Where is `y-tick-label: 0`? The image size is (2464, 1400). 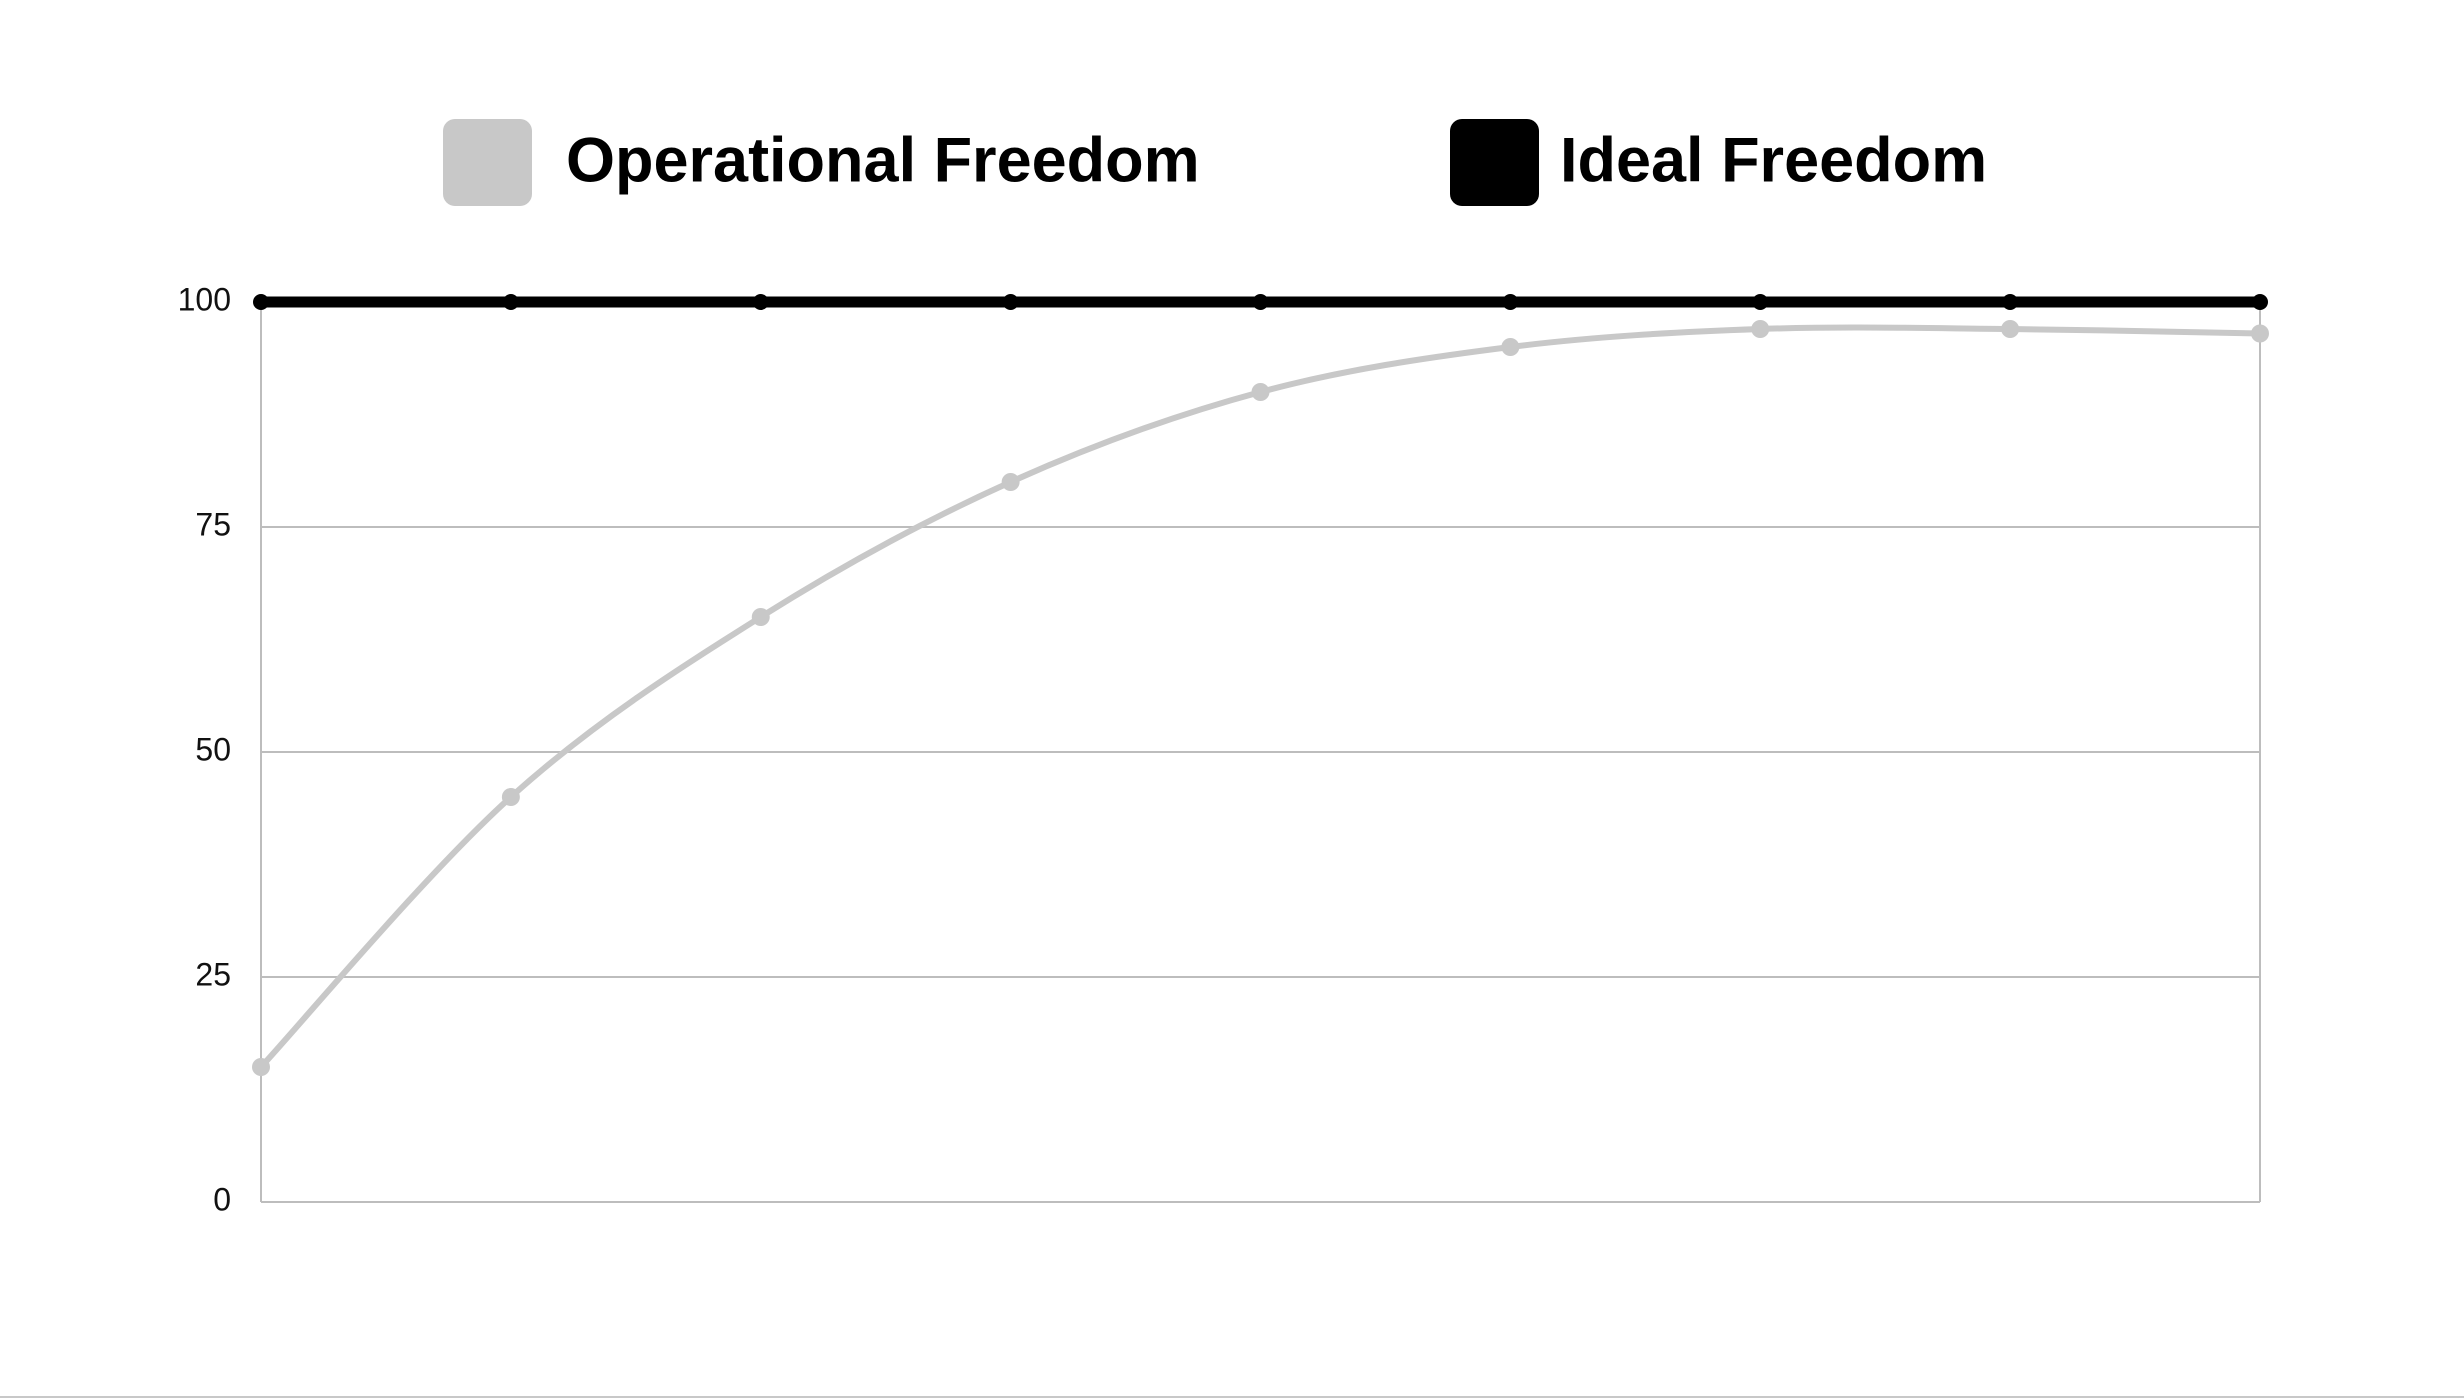 y-tick-label: 0 is located at coordinates (222, 1199).